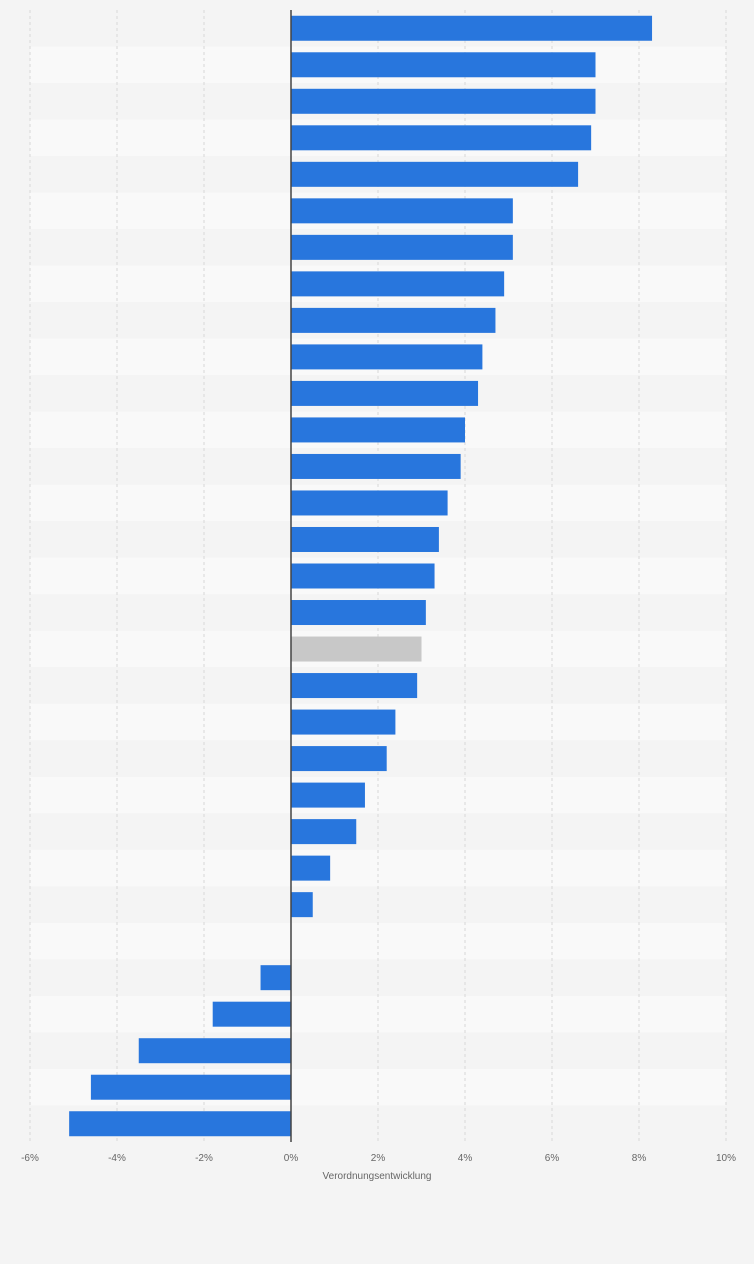 Image resolution: width=754 pixels, height=1264 pixels. Describe the element at coordinates (117, 1158) in the screenshot. I see `x-tick-label: -4%` at that location.